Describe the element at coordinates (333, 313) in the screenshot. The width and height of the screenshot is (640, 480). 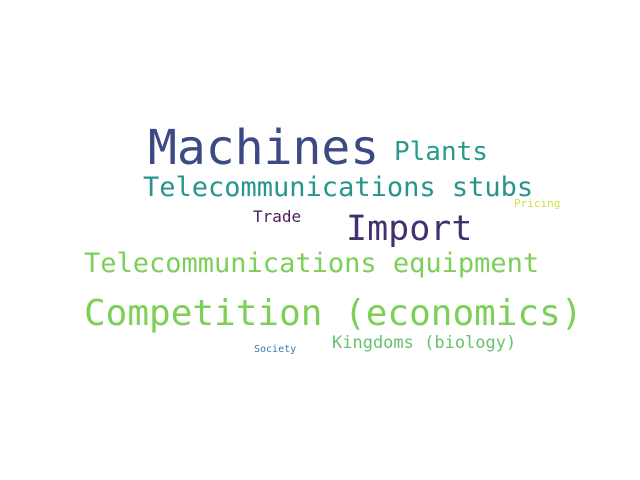
I see `word-competition-economics: Competition (economics)` at that location.